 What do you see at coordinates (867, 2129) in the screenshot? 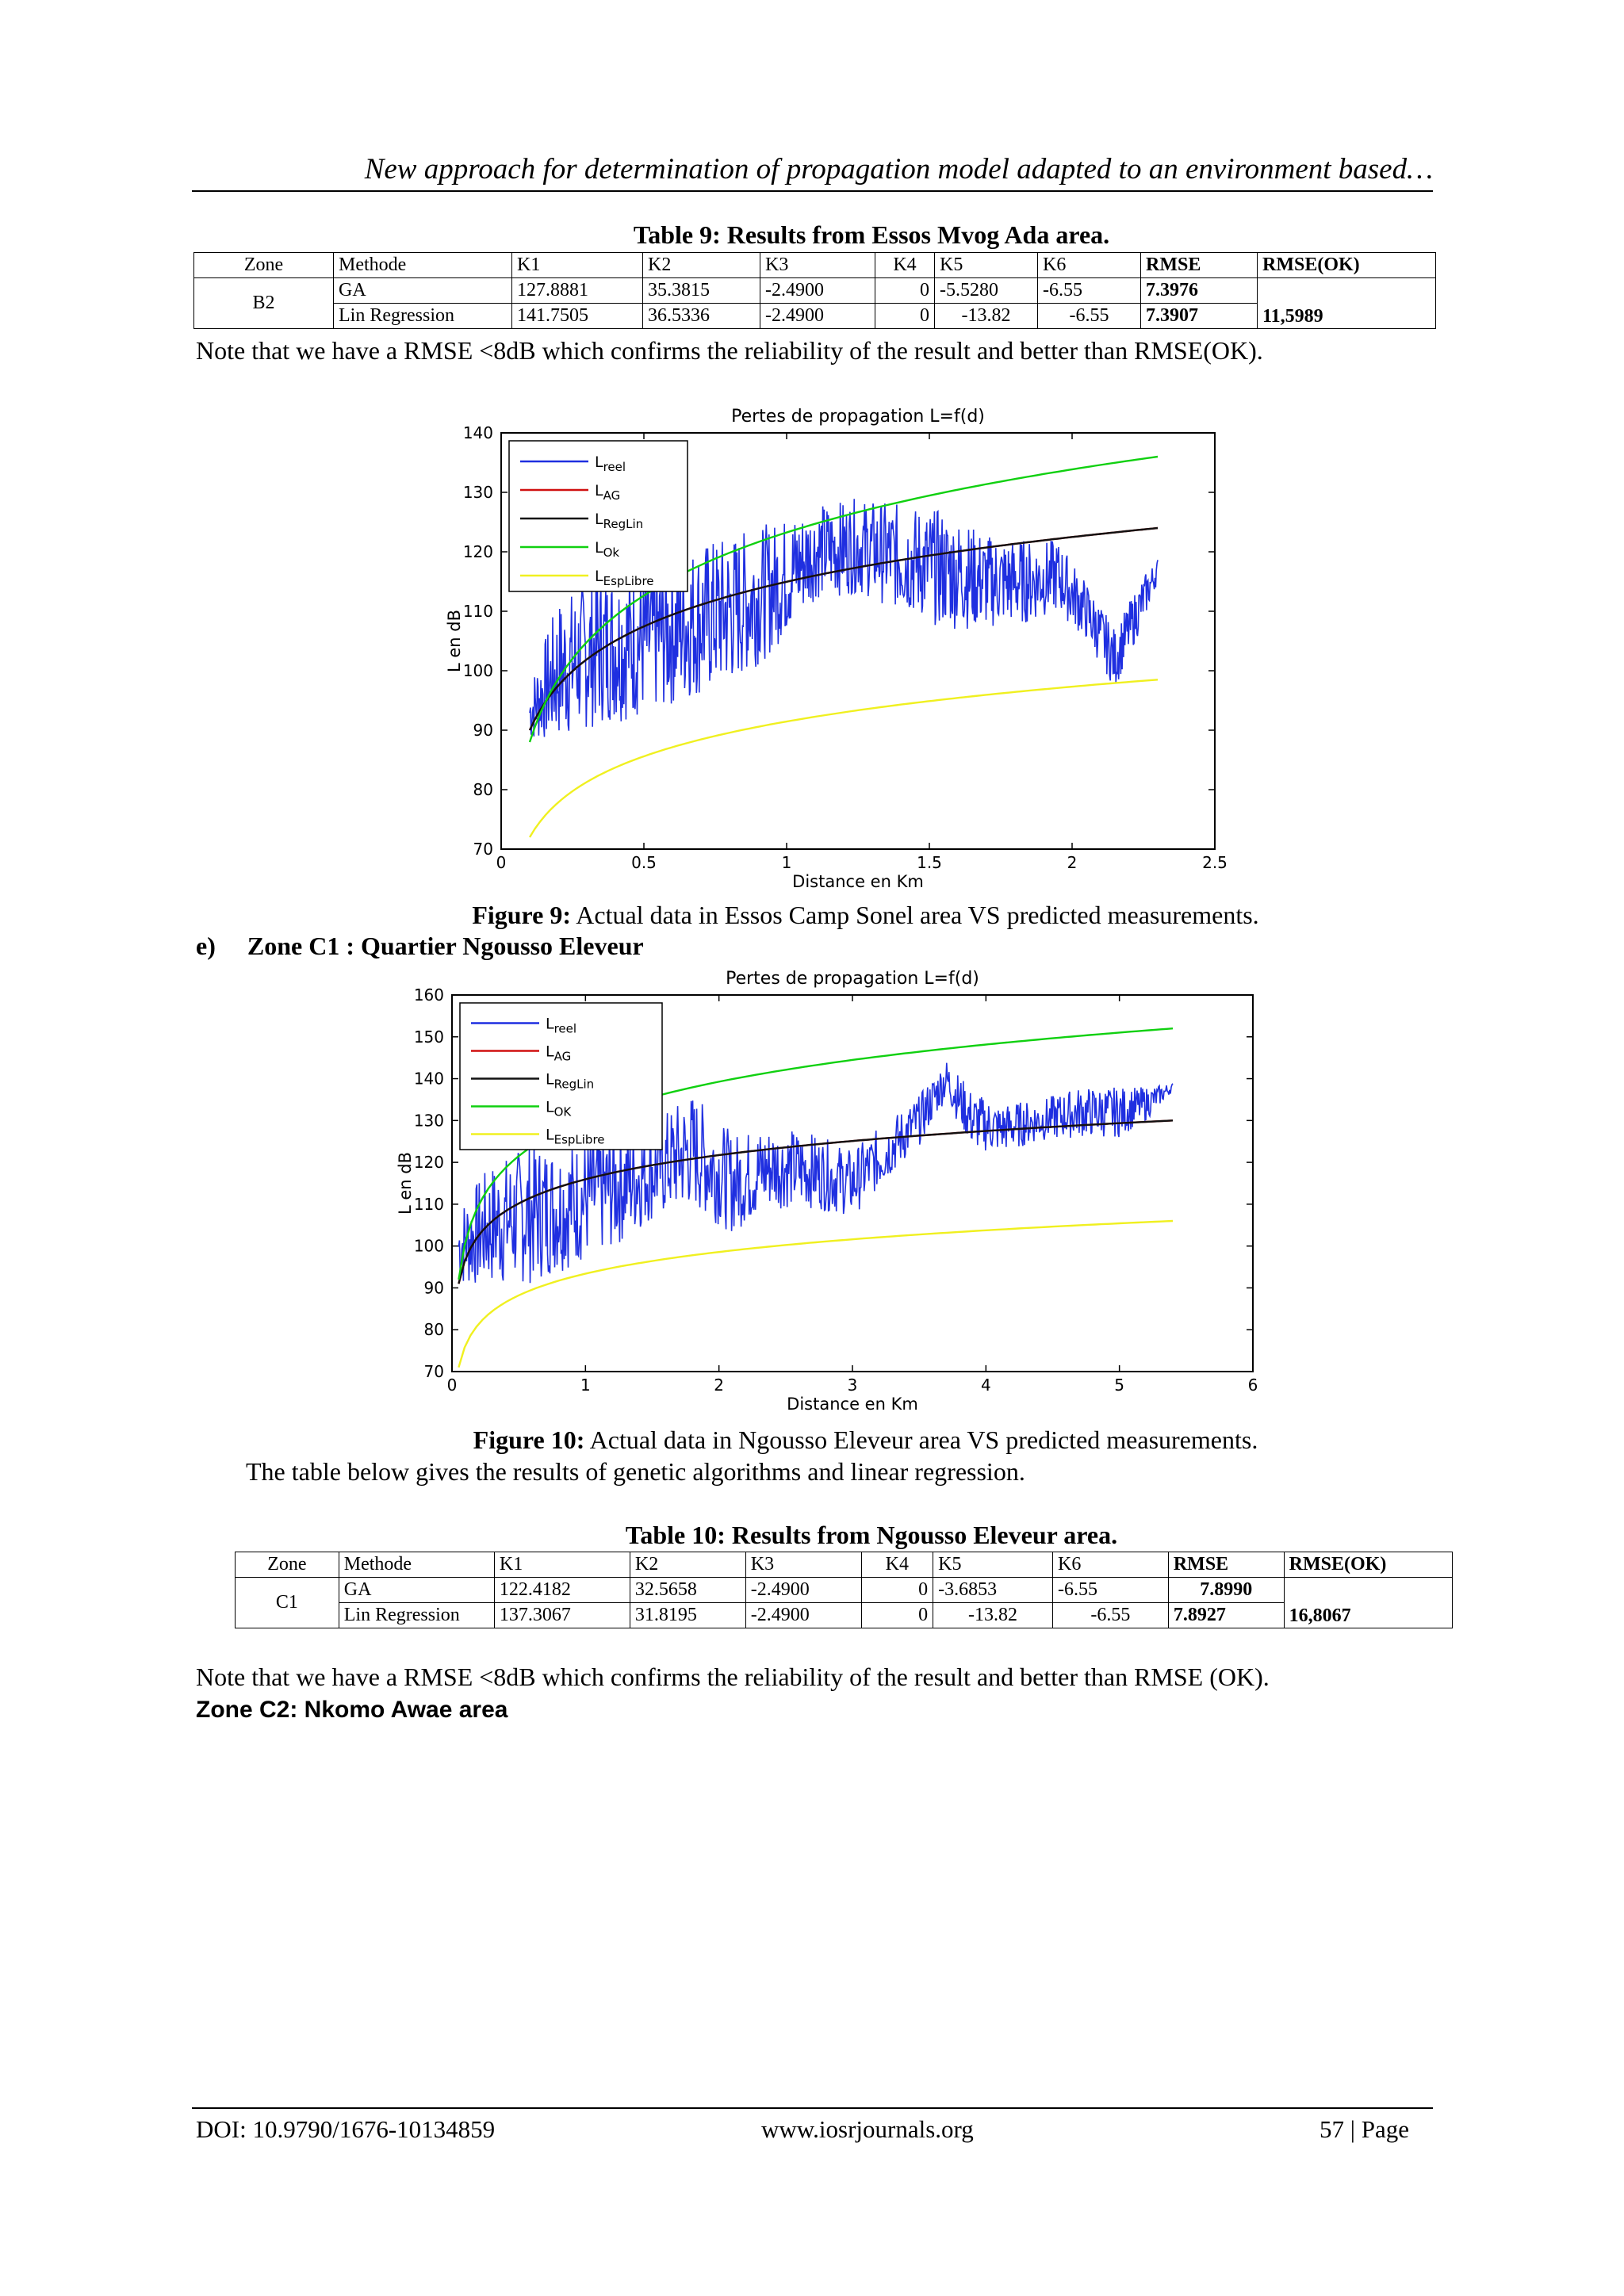
I see `footer-site: www.iosrjournals.org` at bounding box center [867, 2129].